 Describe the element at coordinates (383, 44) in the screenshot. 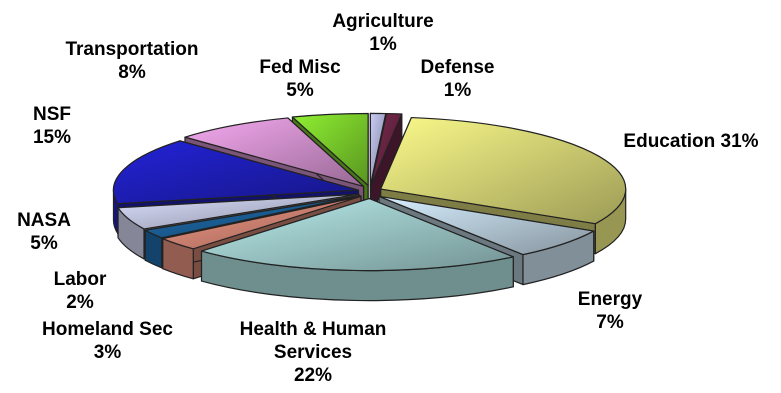

I see `label-agriculture-pct: 1%` at that location.